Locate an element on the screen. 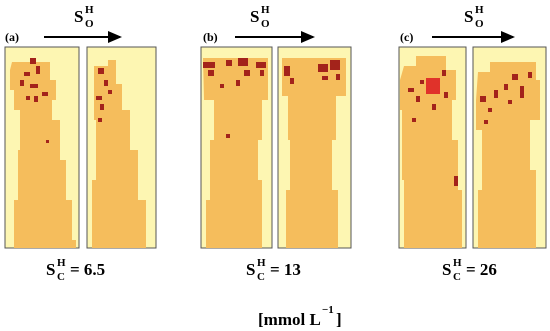 The width and height of the screenshot is (550, 331). units-end: ] is located at coordinates (339, 319).